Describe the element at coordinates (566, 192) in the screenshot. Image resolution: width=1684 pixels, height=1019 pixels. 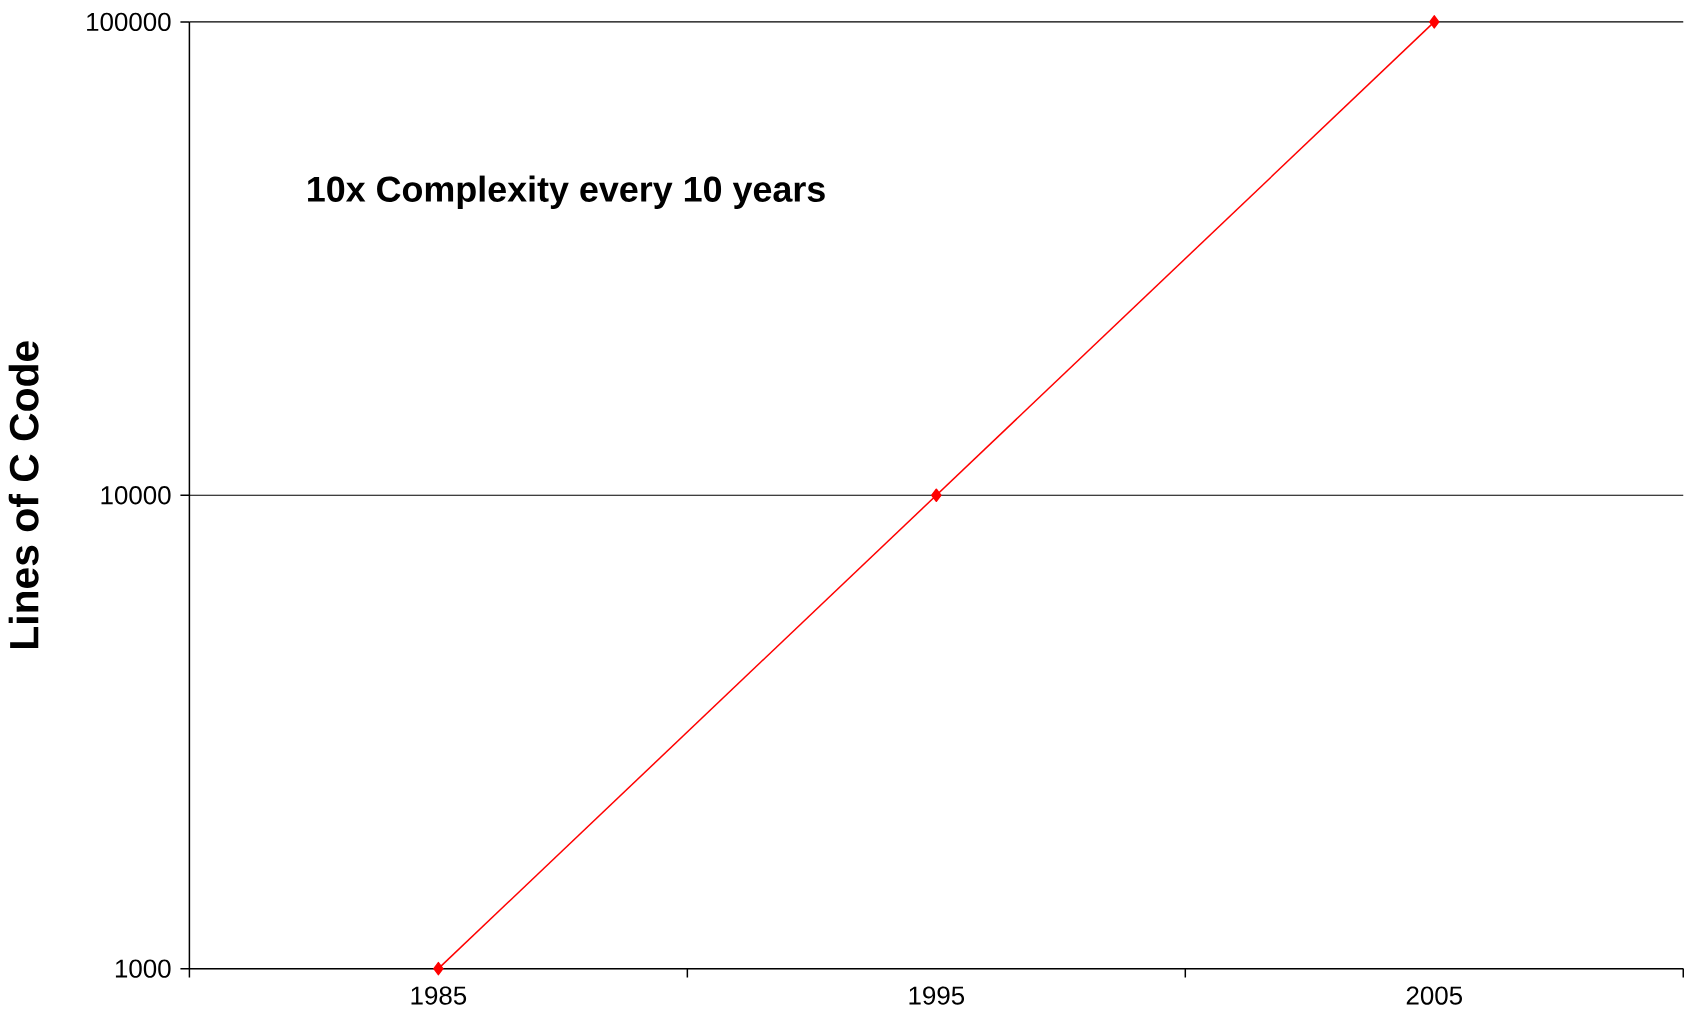
I see `annotation: 10x Complexity every 10 years` at that location.